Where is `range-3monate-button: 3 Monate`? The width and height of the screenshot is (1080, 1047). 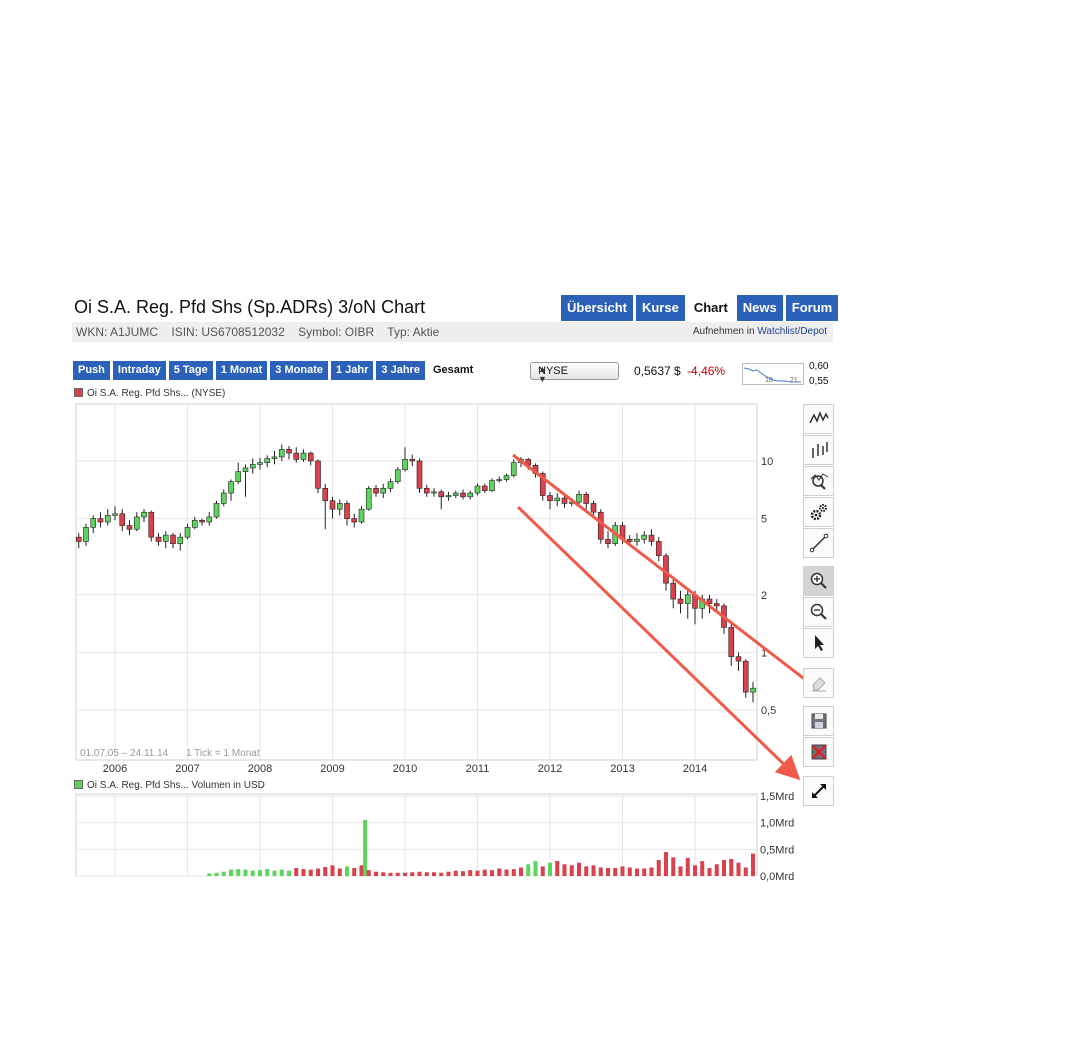
range-3monate-button: 3 Monate is located at coordinates (299, 370).